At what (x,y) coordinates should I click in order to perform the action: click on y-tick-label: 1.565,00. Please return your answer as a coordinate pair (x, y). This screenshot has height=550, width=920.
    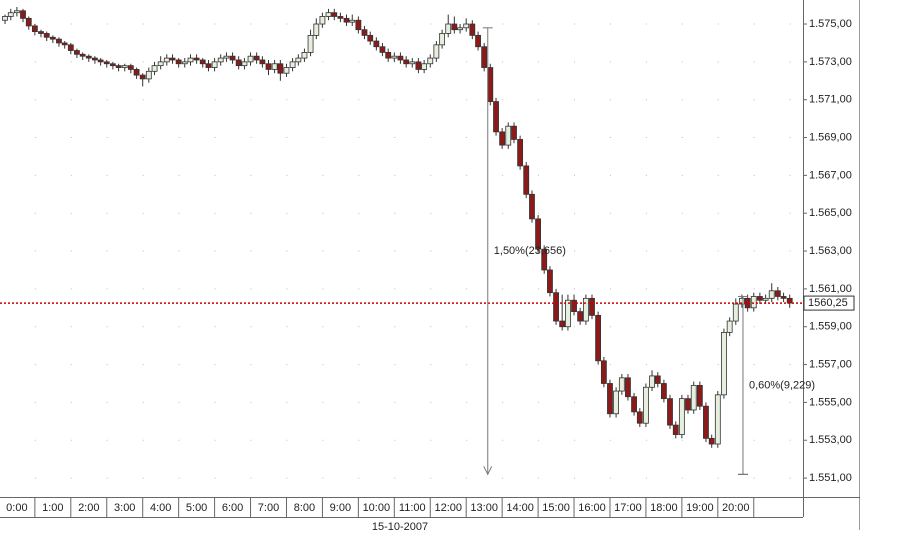
    Looking at the image, I should click on (830, 213).